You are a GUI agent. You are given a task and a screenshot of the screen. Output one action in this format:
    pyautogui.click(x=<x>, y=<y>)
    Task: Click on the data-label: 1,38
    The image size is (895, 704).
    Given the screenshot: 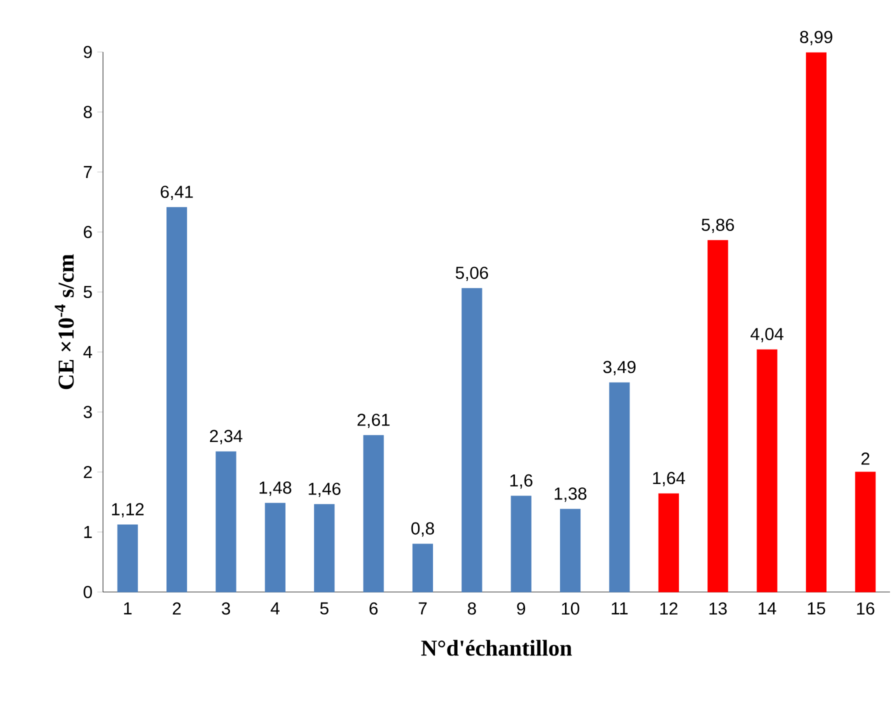 What is the action you would take?
    pyautogui.click(x=570, y=495)
    